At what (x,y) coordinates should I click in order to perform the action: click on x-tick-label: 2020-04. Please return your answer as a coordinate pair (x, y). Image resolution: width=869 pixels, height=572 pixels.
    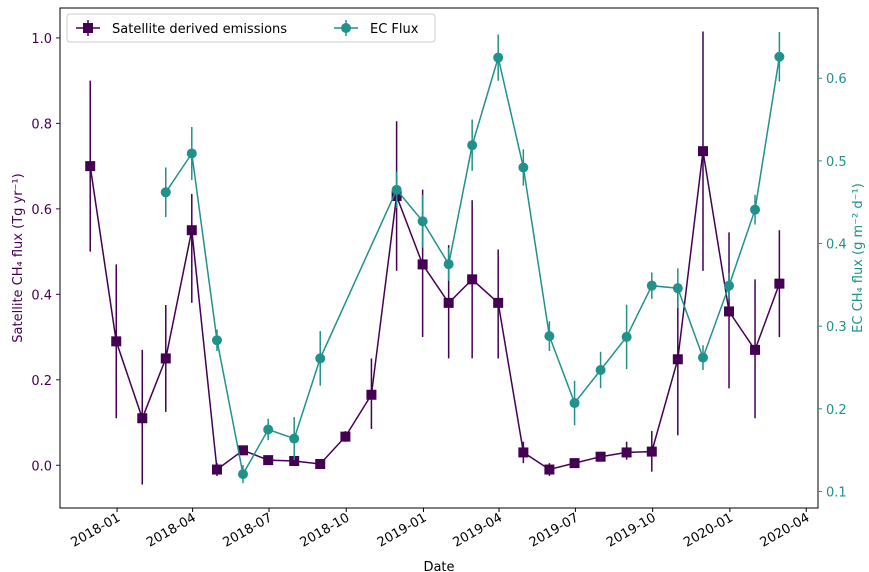
    Looking at the image, I should click on (785, 530).